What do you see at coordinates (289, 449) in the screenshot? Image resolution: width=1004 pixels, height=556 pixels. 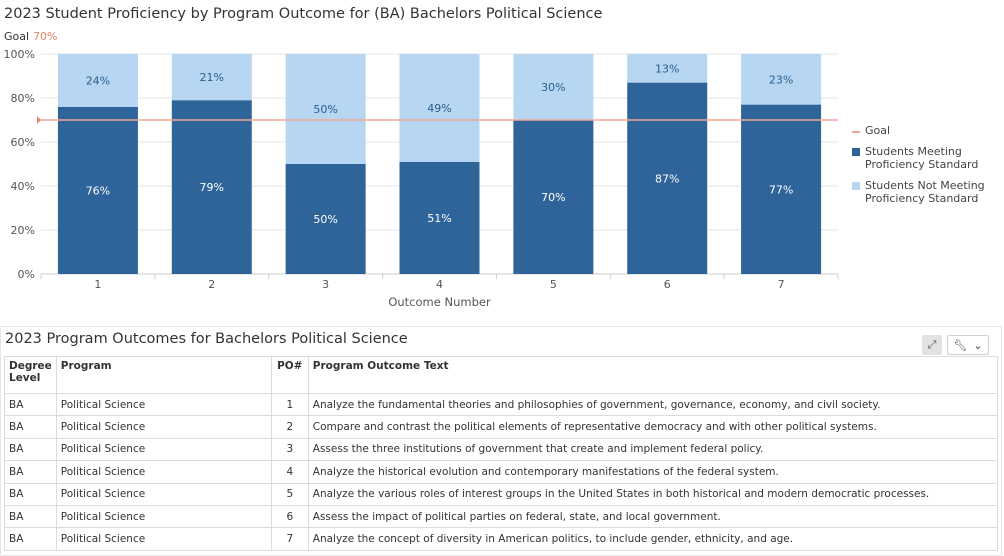 I see `cell-po-number: 3` at bounding box center [289, 449].